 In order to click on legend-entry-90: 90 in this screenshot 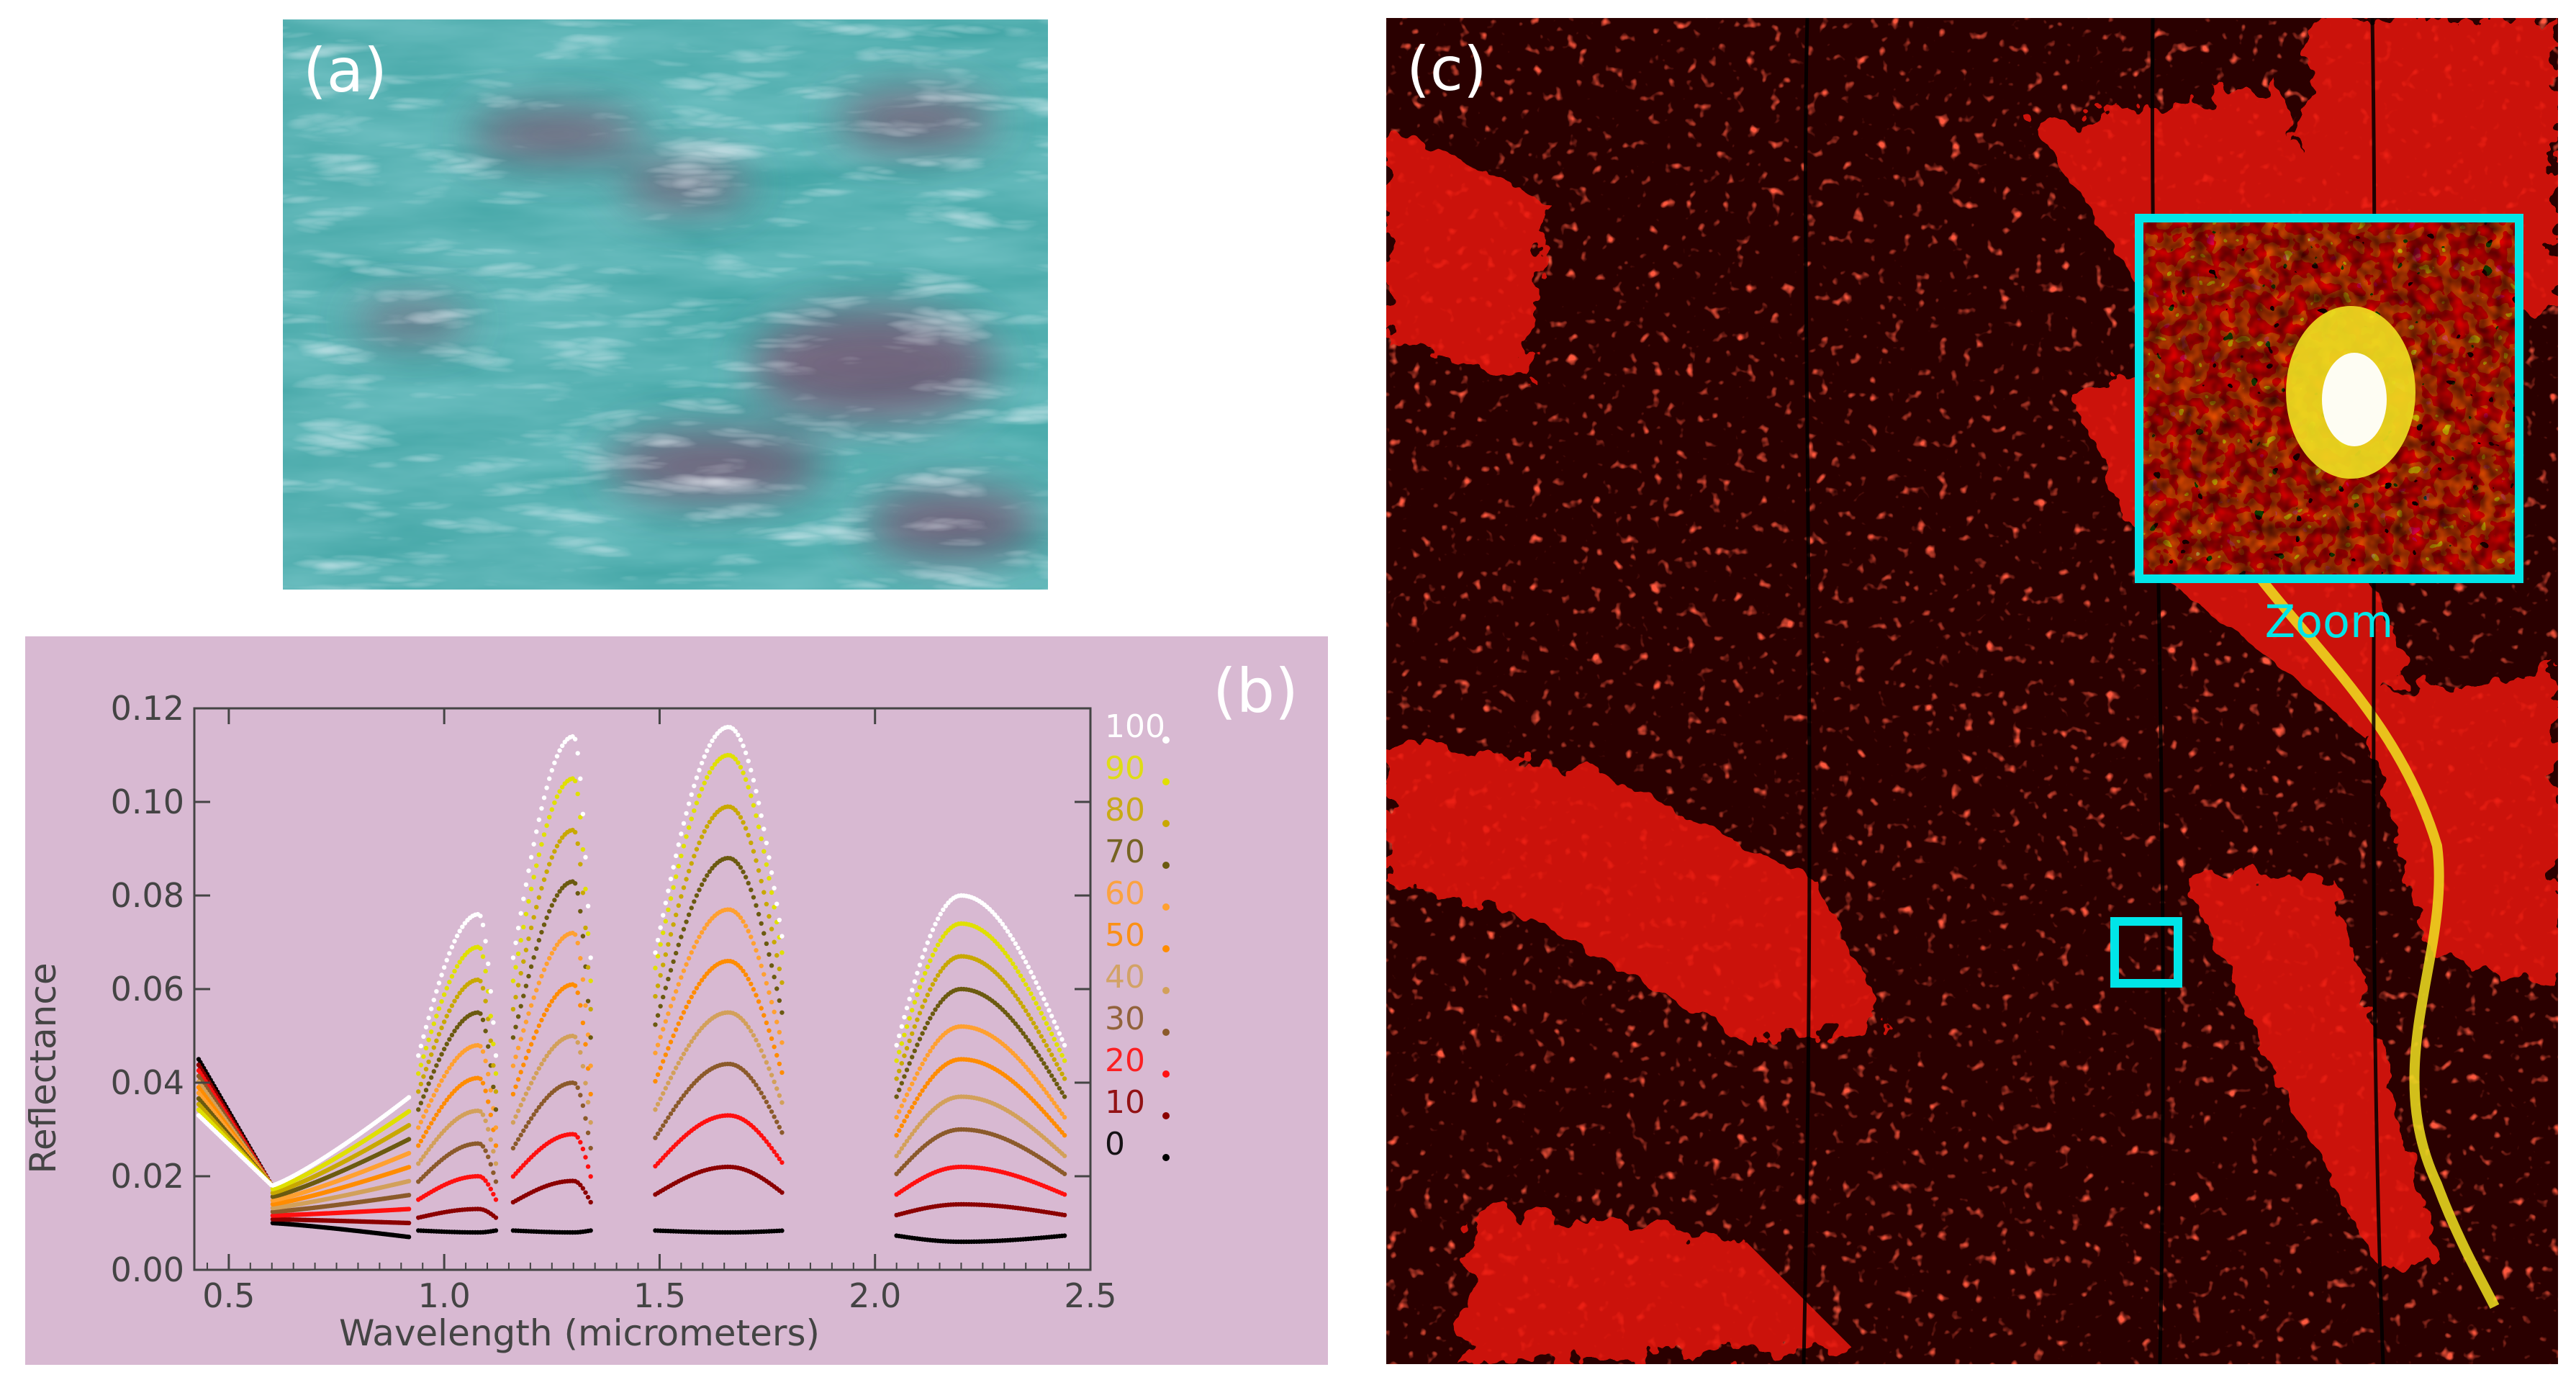, I will do `click(1125, 768)`.